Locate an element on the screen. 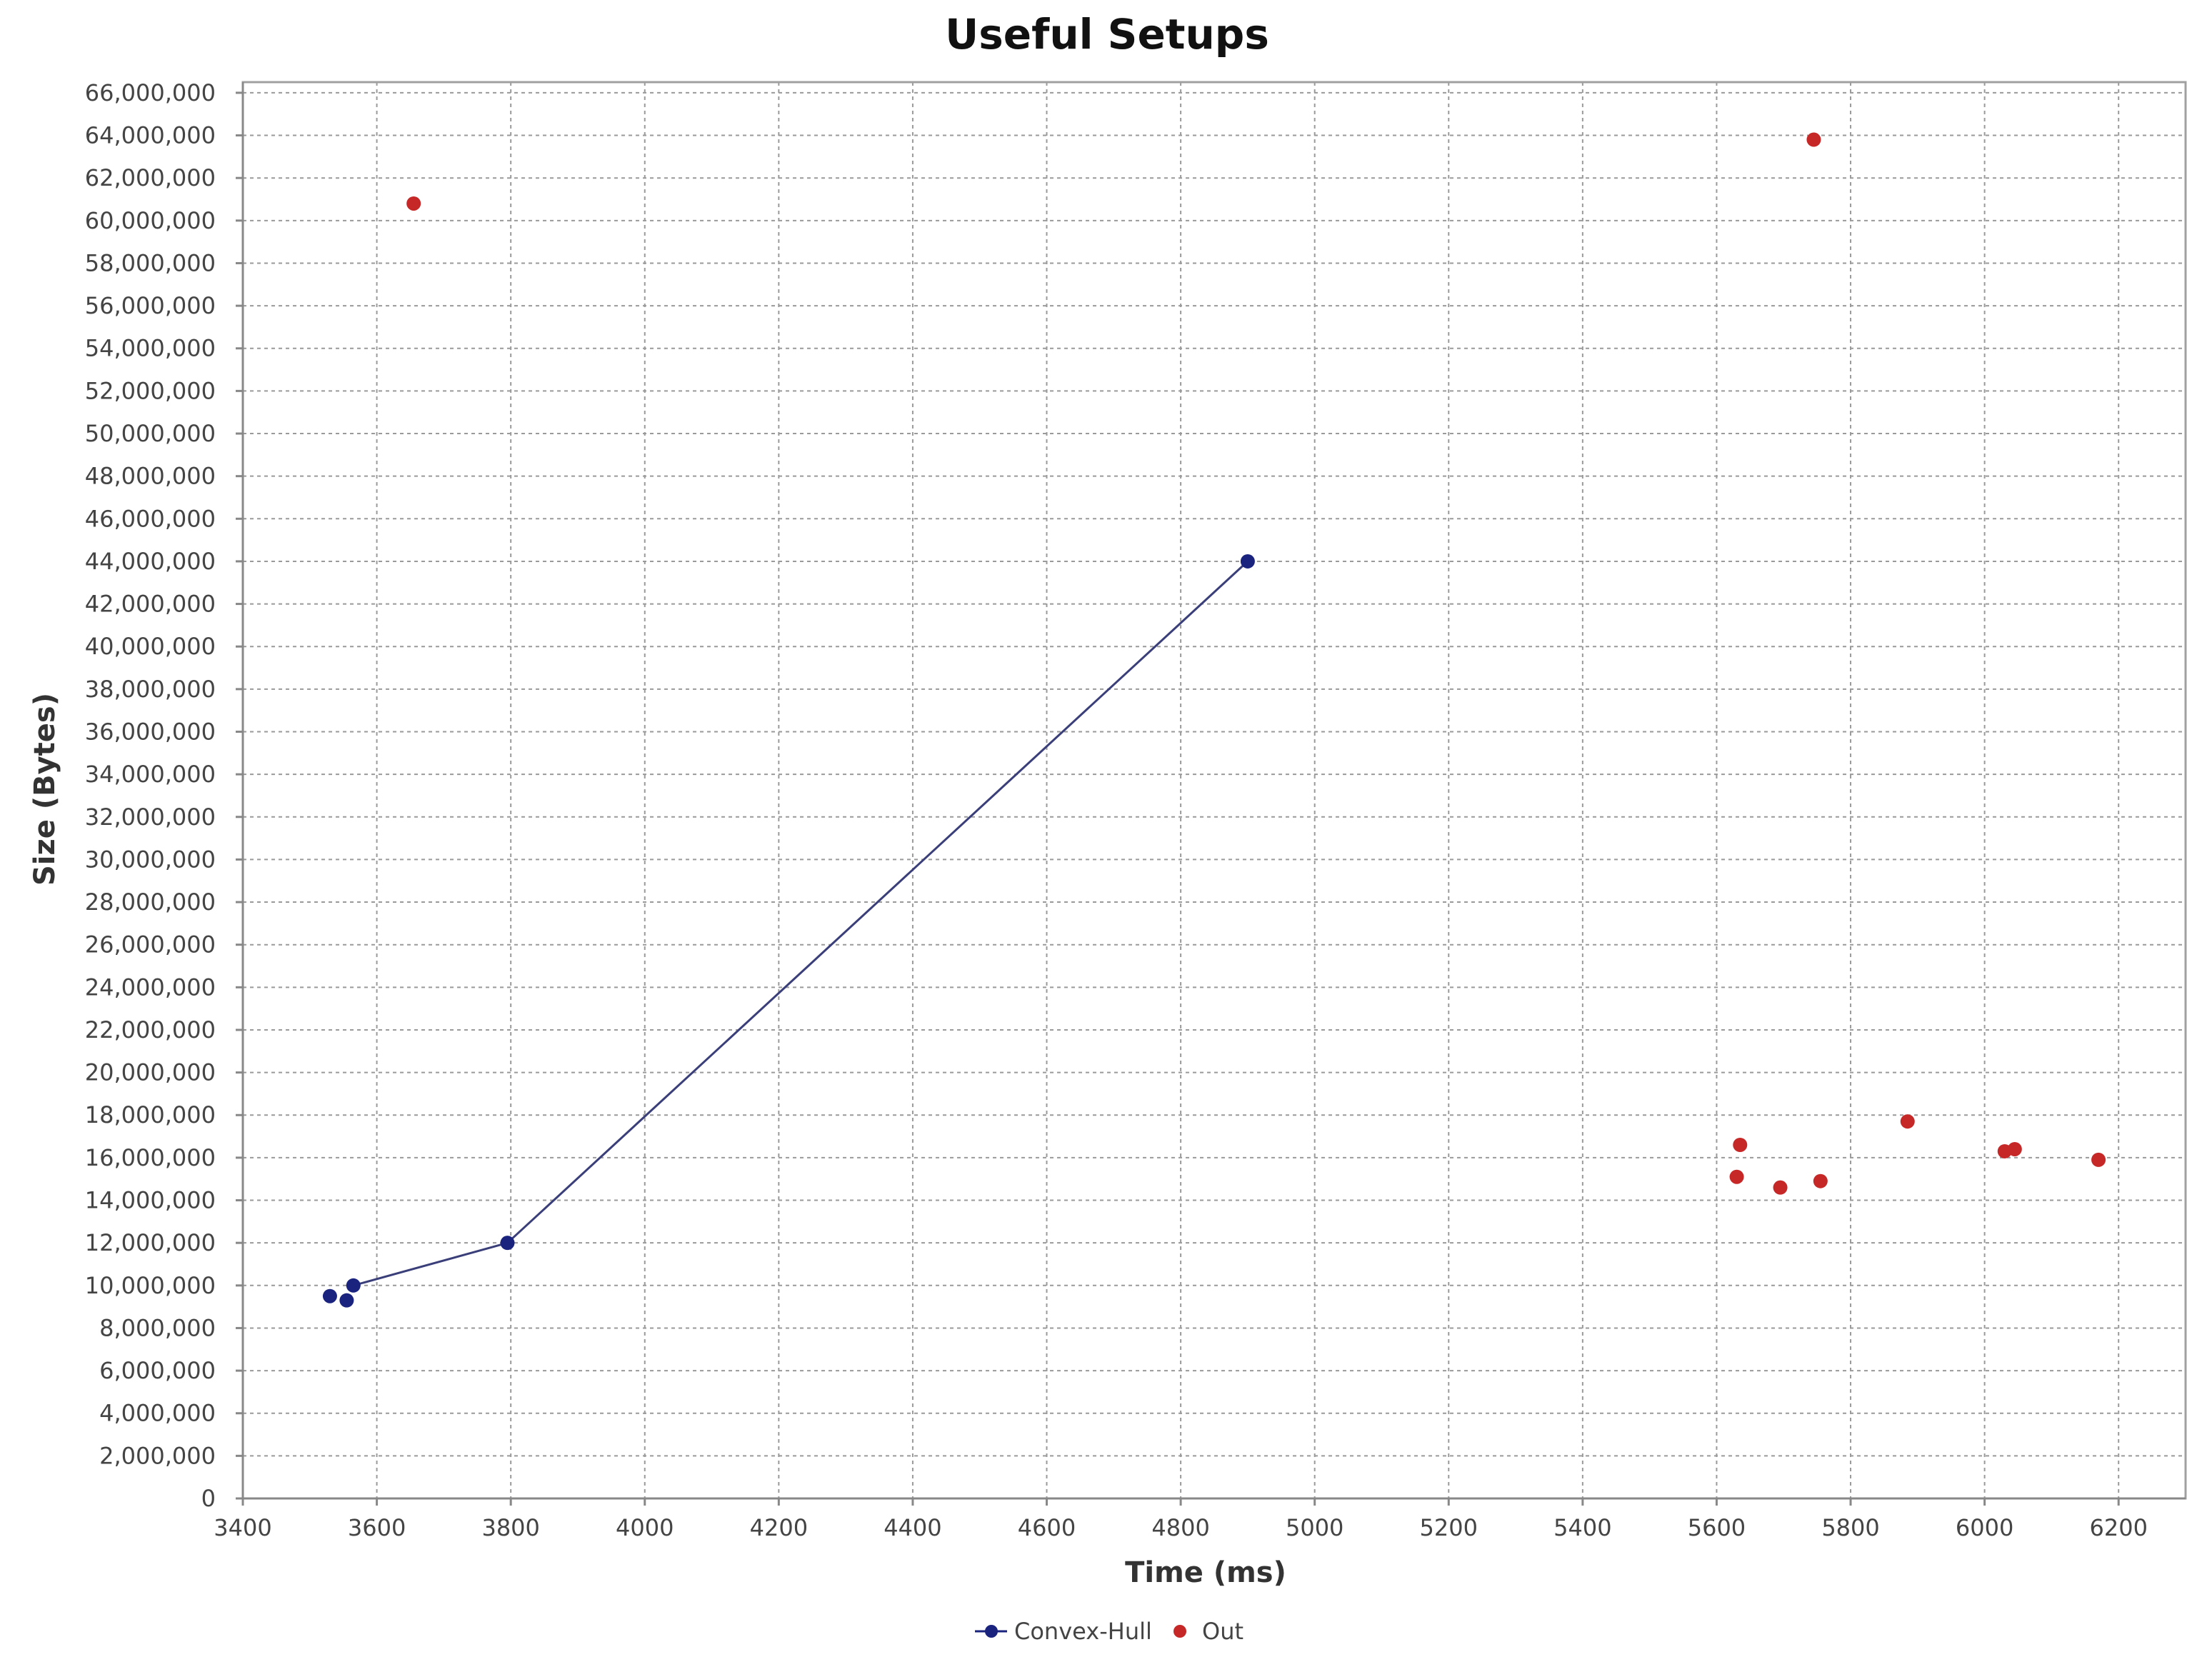 The width and height of the screenshot is (2212, 1657). legend-marker-convex-hull is located at coordinates (991, 1631).